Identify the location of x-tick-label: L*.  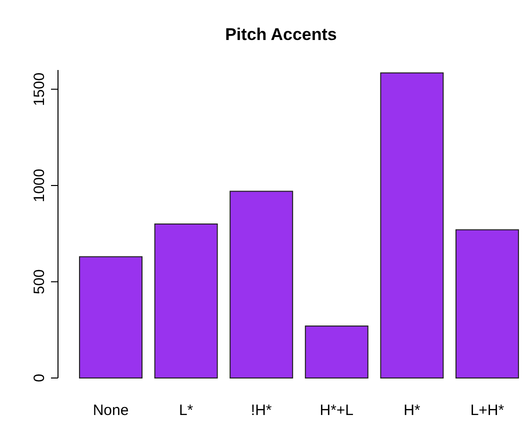
(186, 410).